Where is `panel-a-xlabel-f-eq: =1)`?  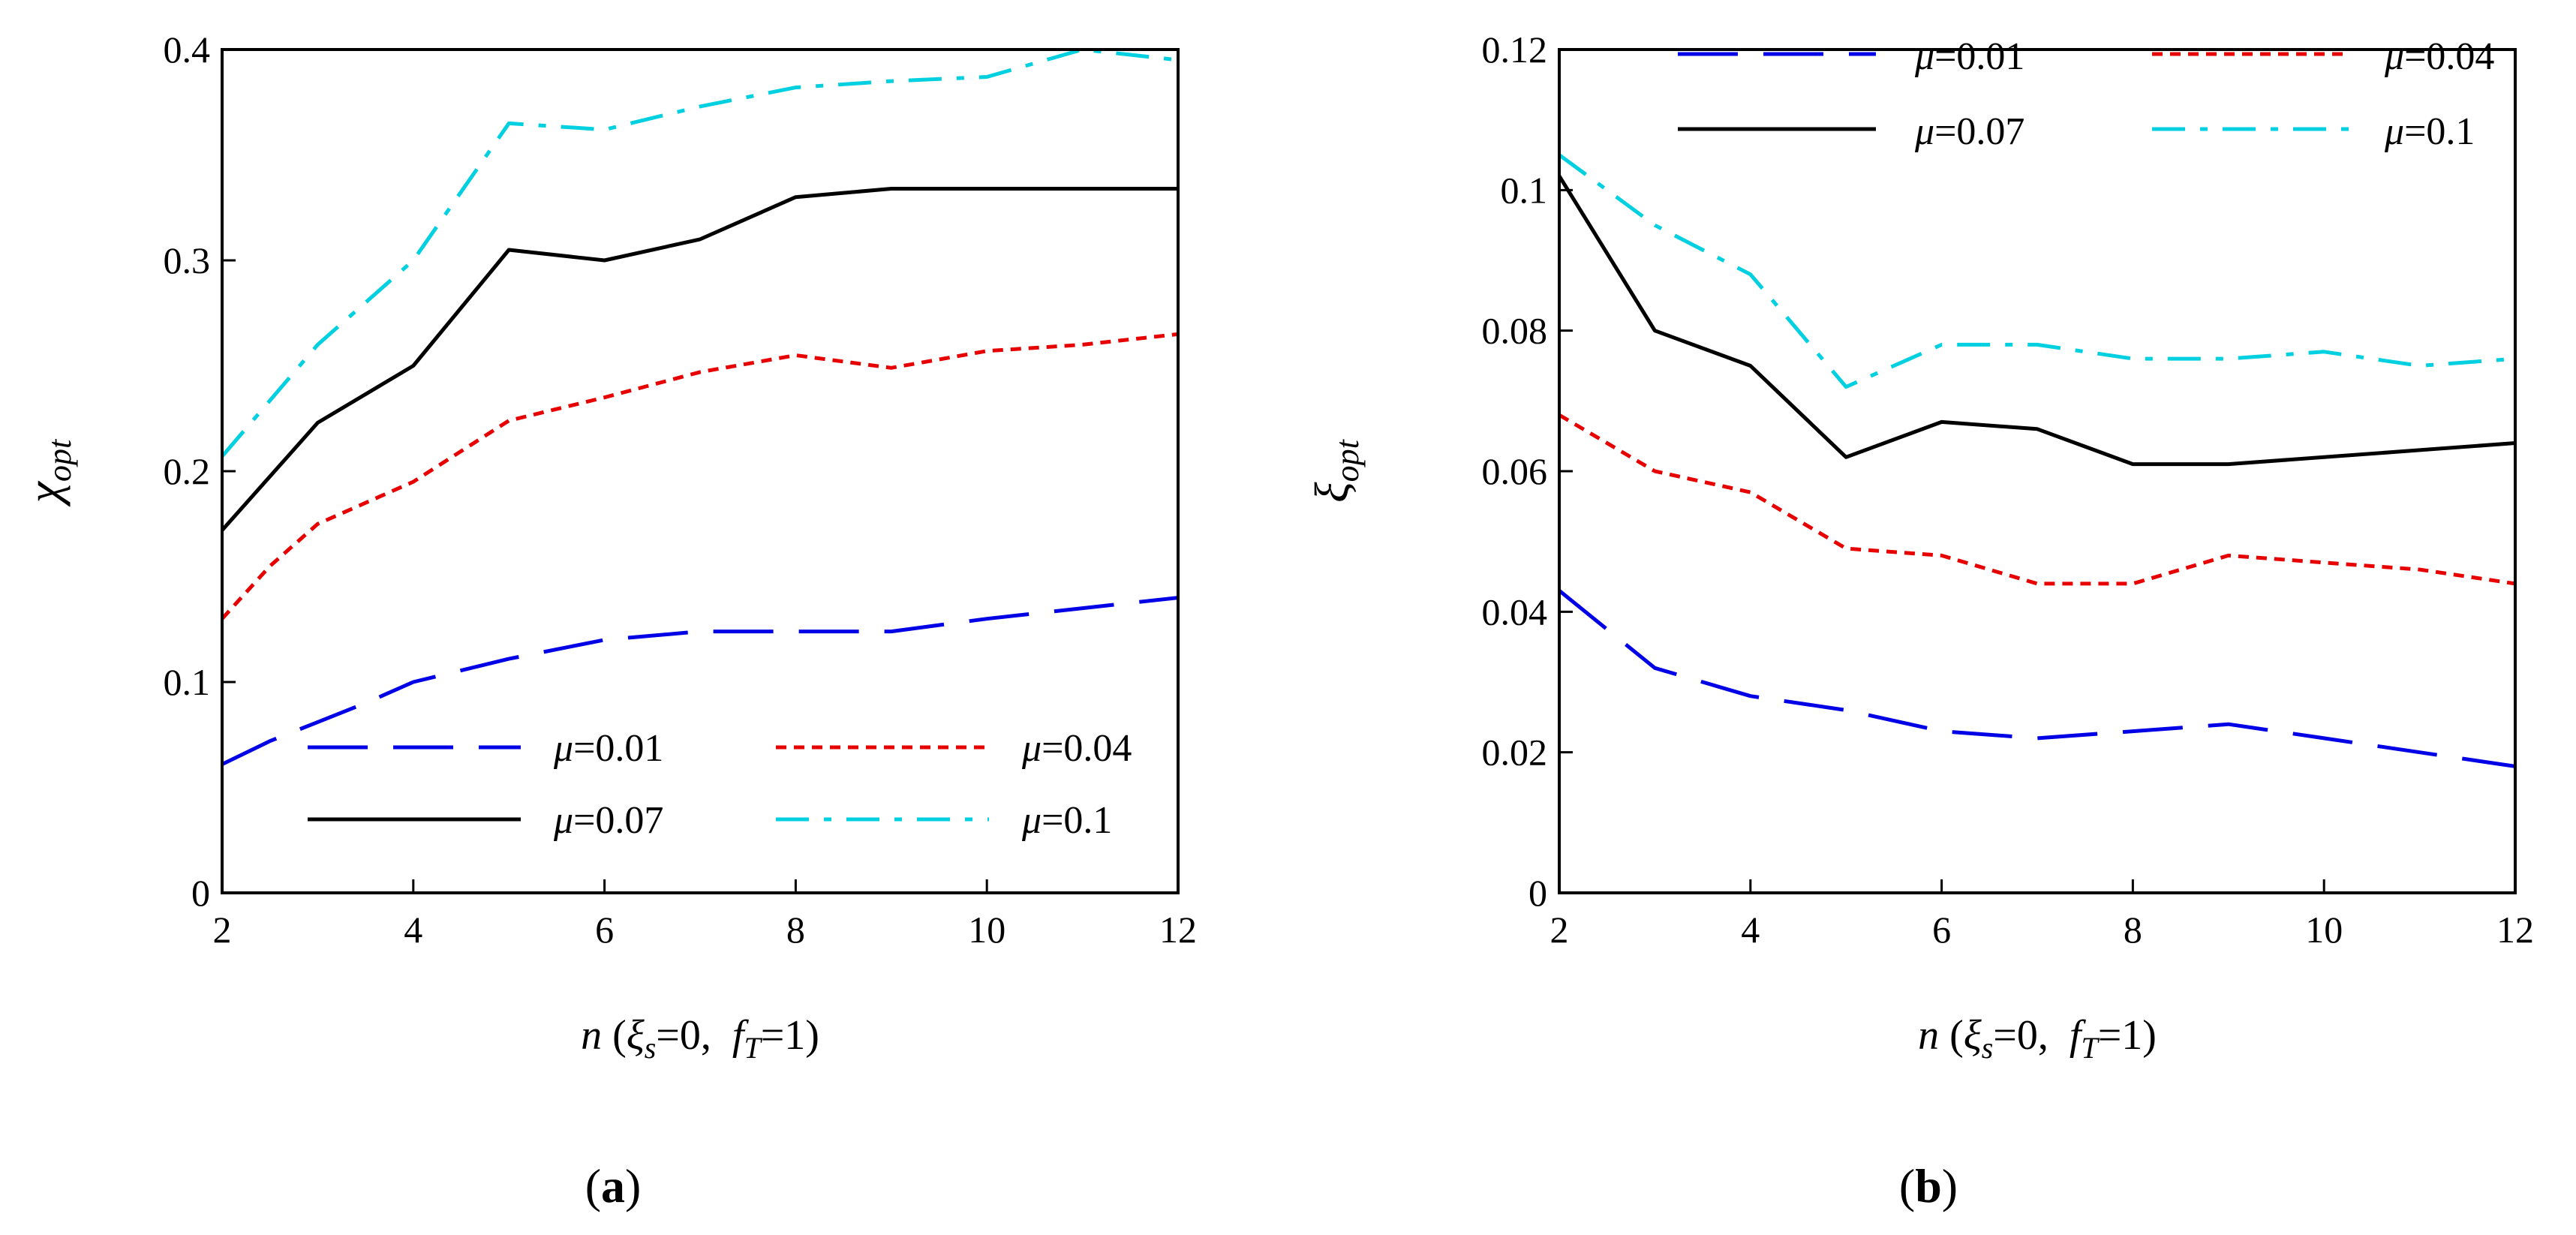 panel-a-xlabel-f-eq: =1) is located at coordinates (790, 1035).